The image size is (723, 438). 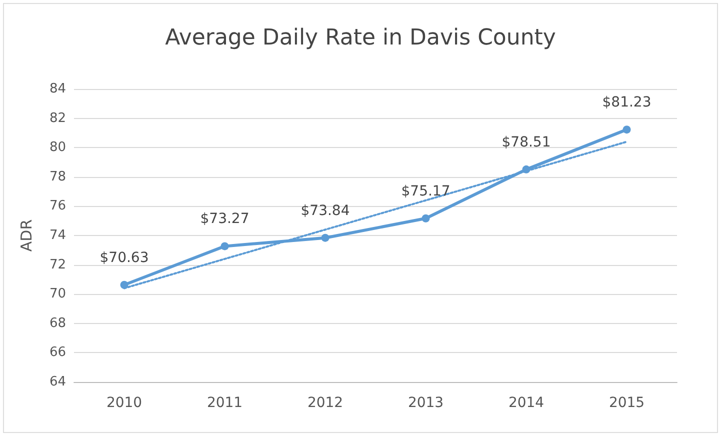 I want to click on x-tick-label: 2011, so click(x=224, y=403).